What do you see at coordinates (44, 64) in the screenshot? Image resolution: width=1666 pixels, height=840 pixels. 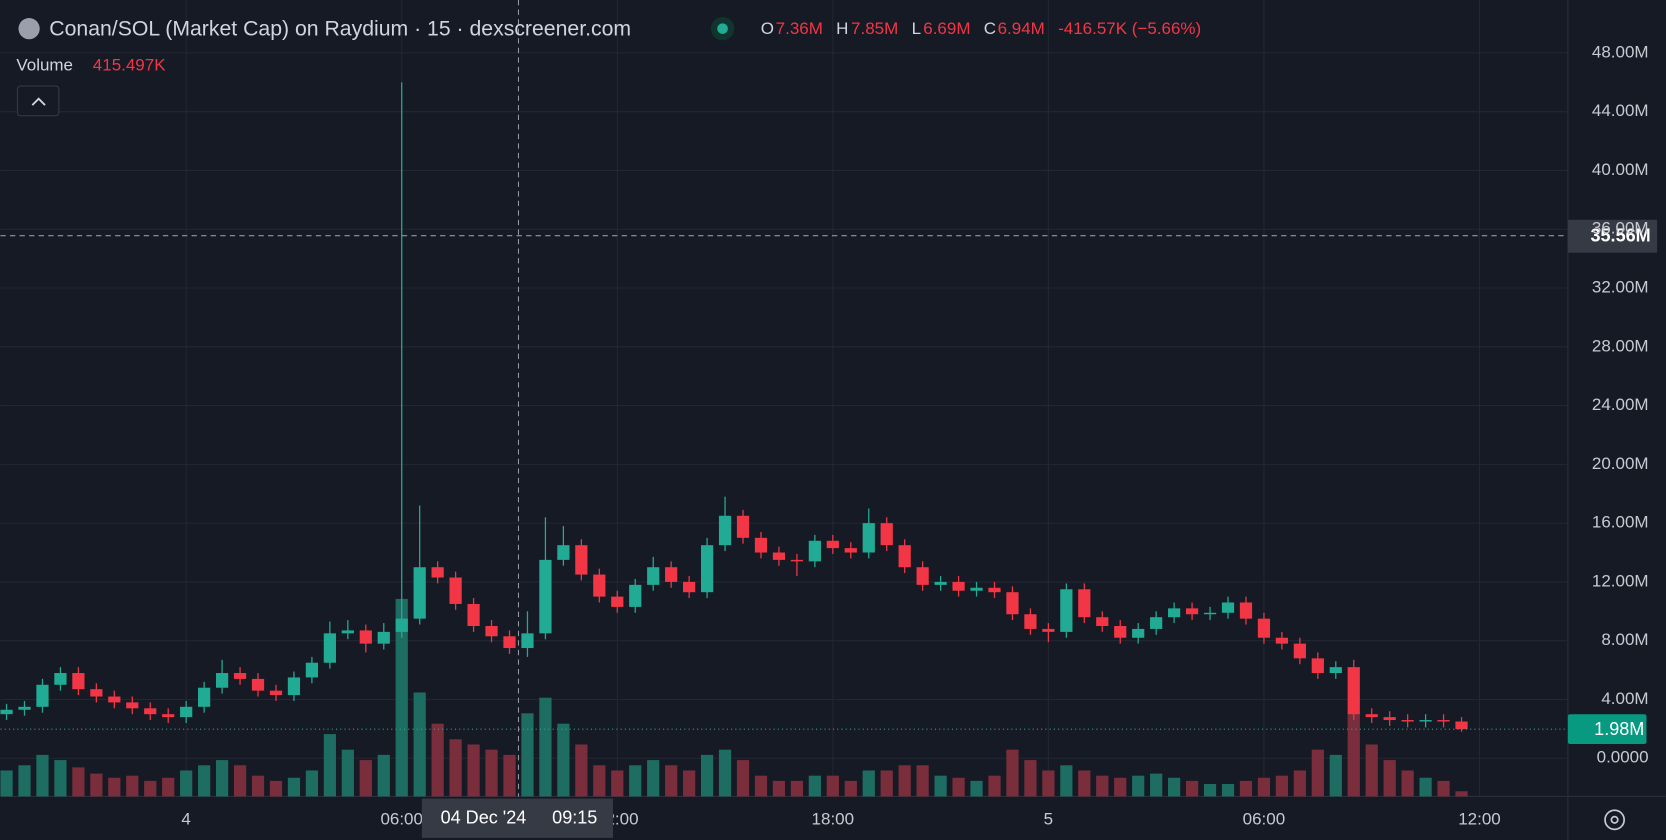 I see `volume-title: Volume` at bounding box center [44, 64].